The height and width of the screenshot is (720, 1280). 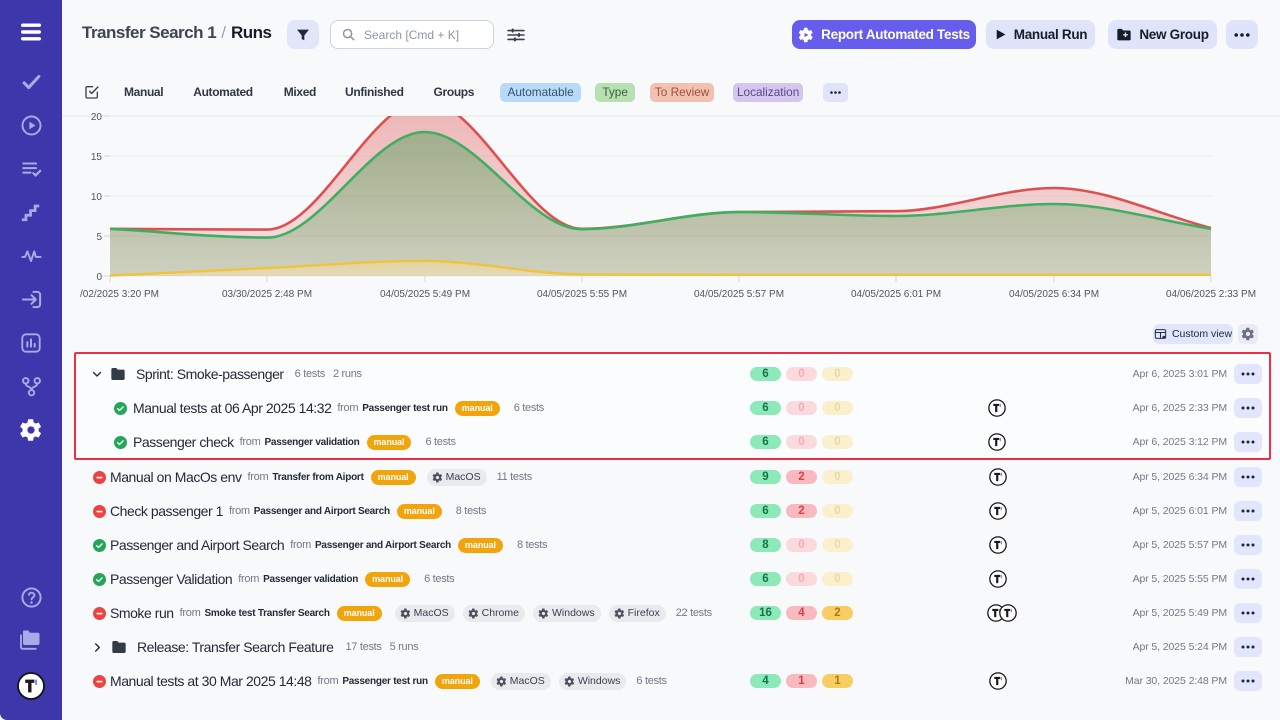 I want to click on svg-text: /02/2025 3:20 PM, so click(x=119, y=294).